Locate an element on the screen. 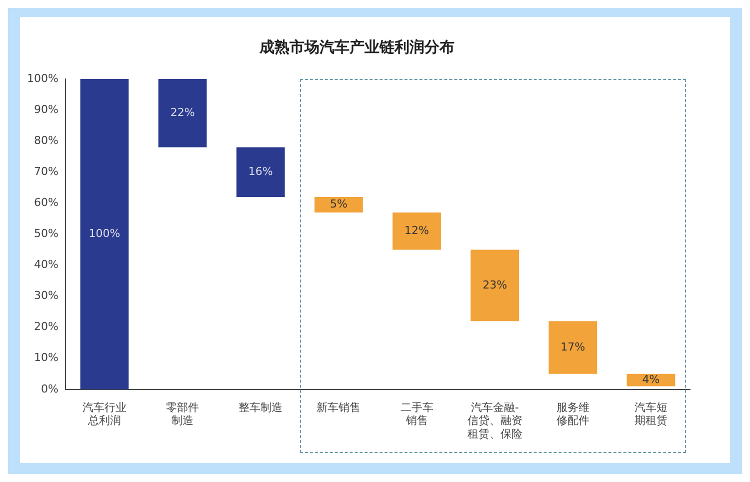 Image resolution: width=750 pixels, height=482 pixels. data-label: 16% is located at coordinates (260, 171).